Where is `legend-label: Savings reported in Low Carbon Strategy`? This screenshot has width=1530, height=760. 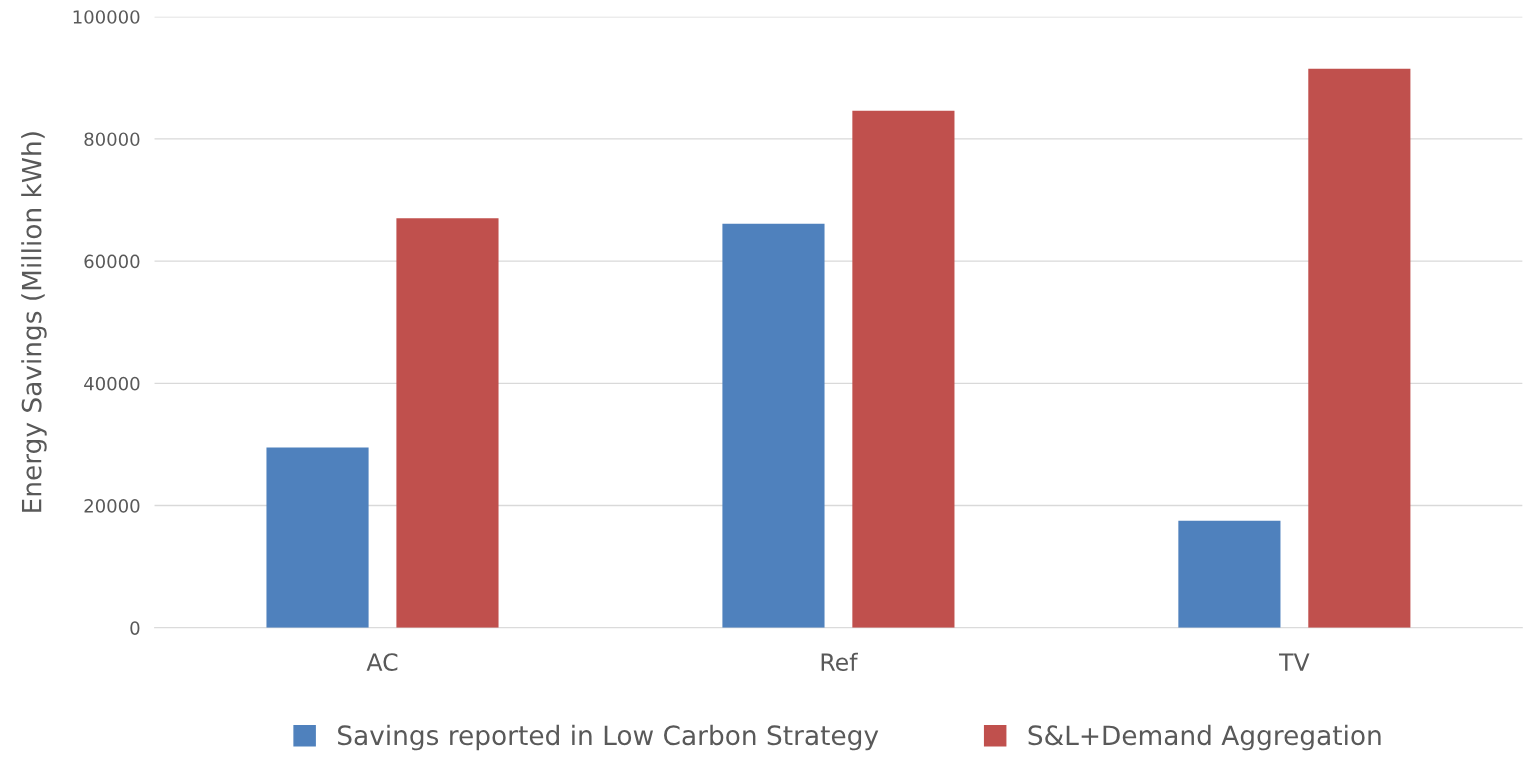
legend-label: Savings reported in Low Carbon Strategy is located at coordinates (608, 737).